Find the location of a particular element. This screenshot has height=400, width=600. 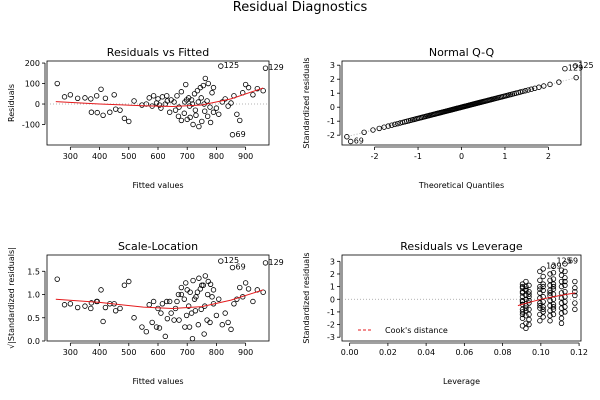

point-label: 69 is located at coordinates (359, 141).